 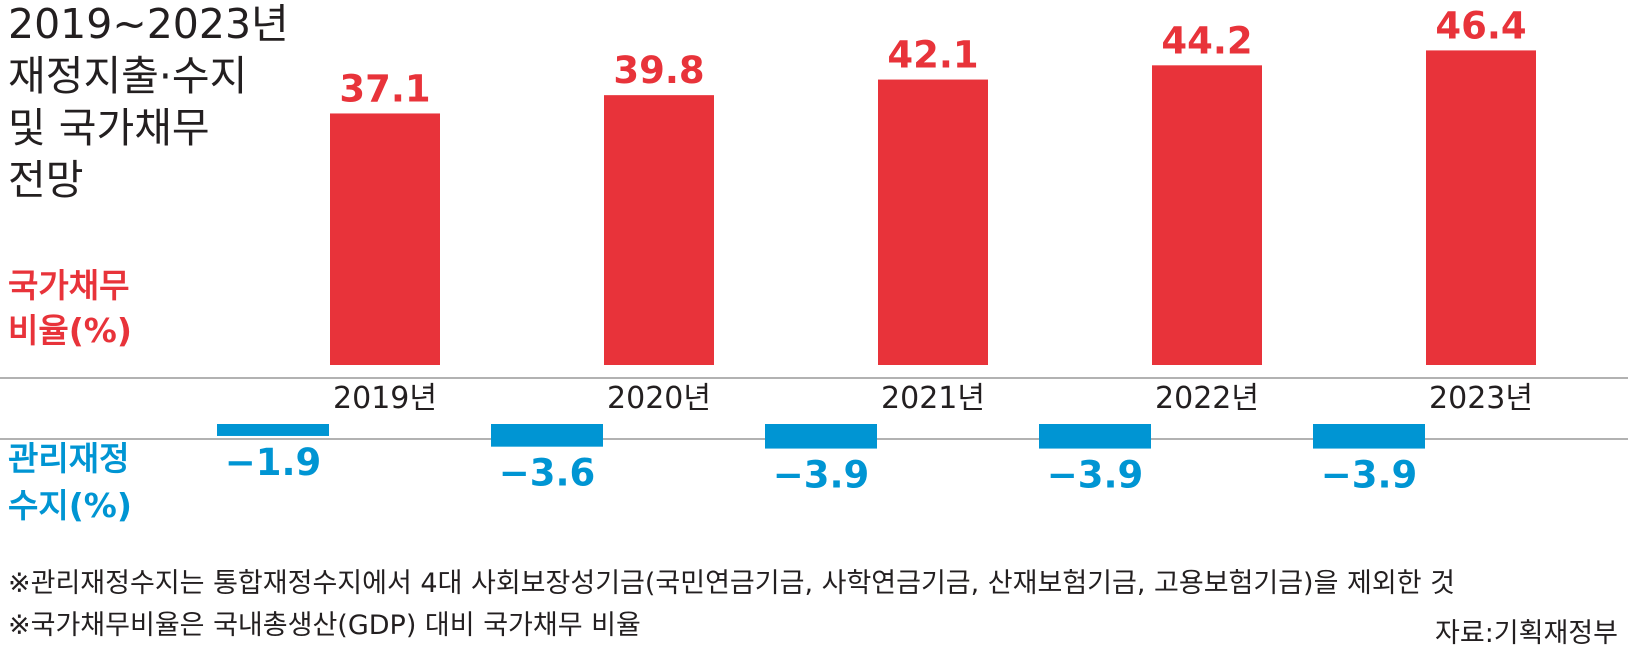 I want to click on footnote: ※국가채무비율은 국내총생산(GDP) 대비 국가채무 비율, so click(x=324, y=625).